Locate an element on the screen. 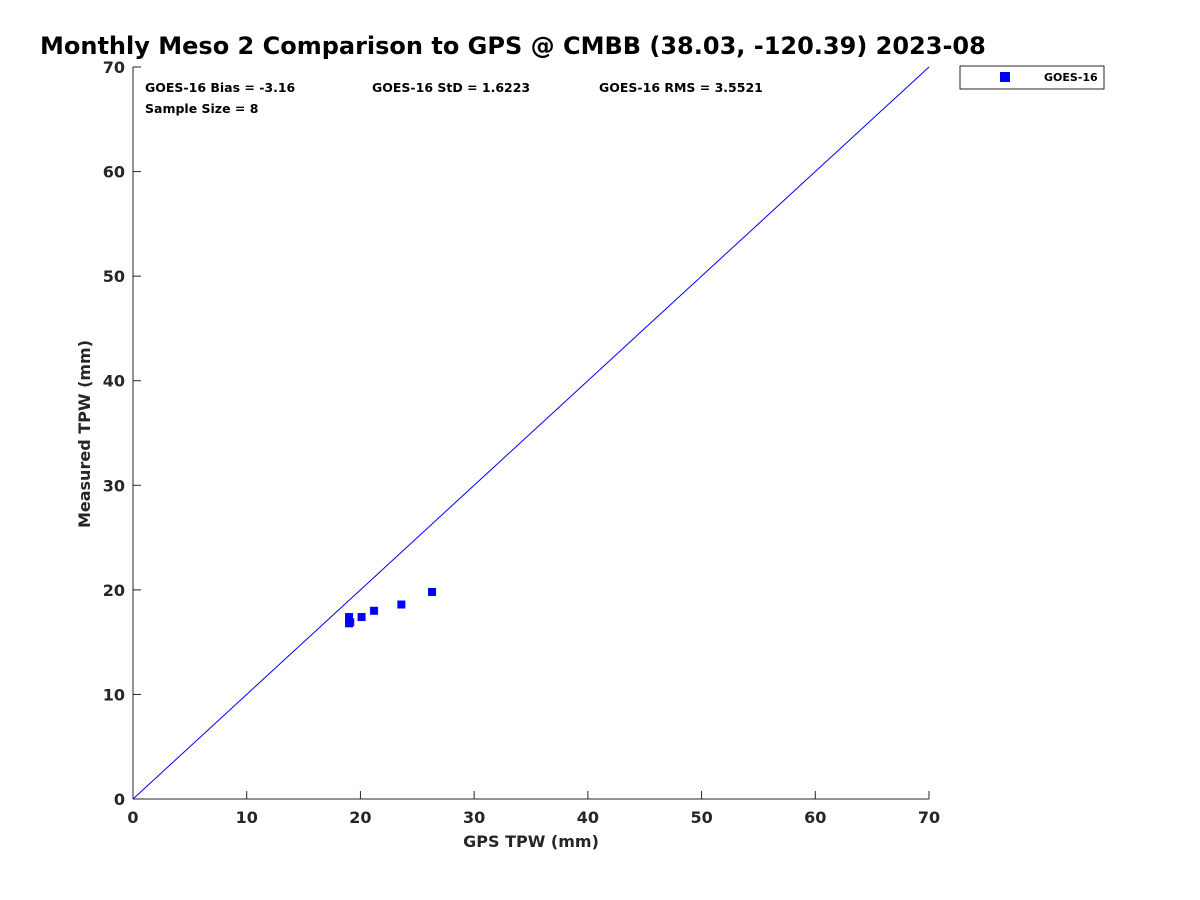 This screenshot has width=1200, height=900. y-tick-label: 50 is located at coordinates (114, 276).